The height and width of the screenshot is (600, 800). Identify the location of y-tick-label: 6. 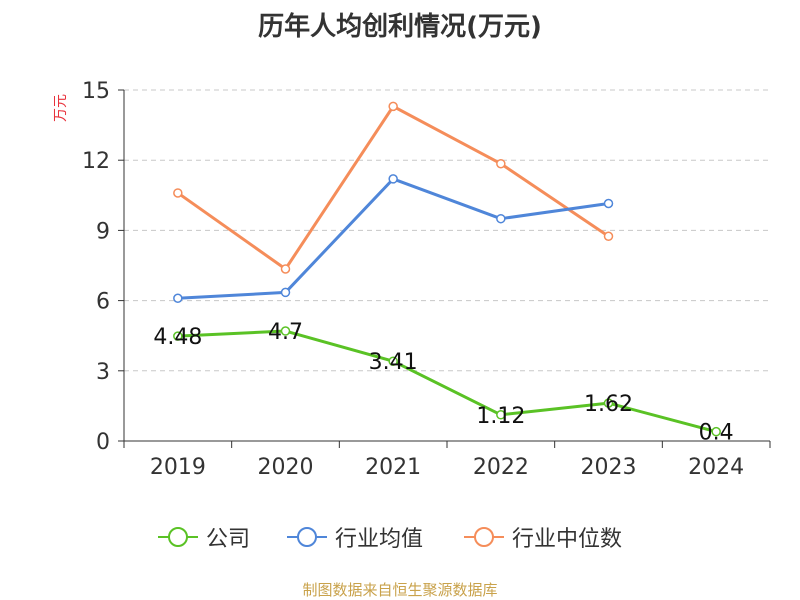
(103, 302).